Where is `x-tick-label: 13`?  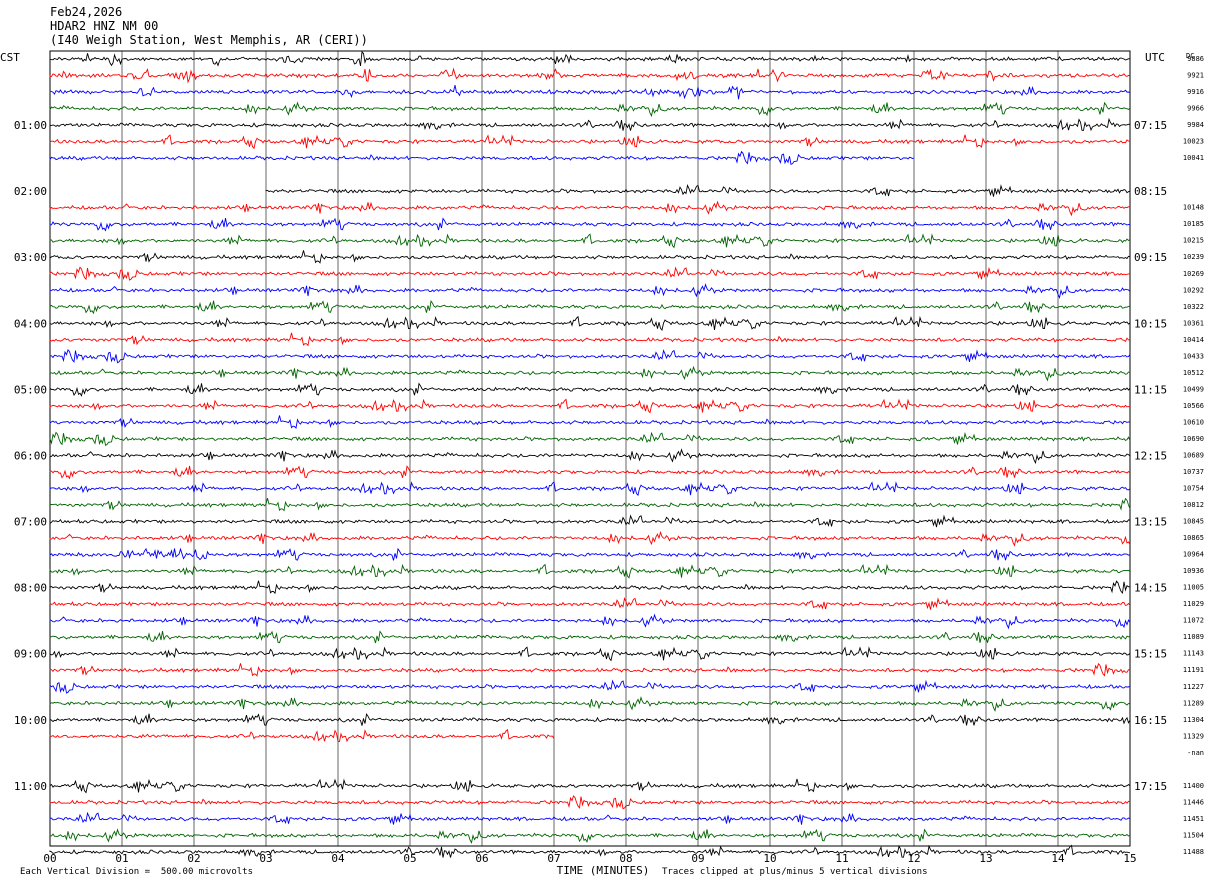 x-tick-label: 13 is located at coordinates (985, 858).